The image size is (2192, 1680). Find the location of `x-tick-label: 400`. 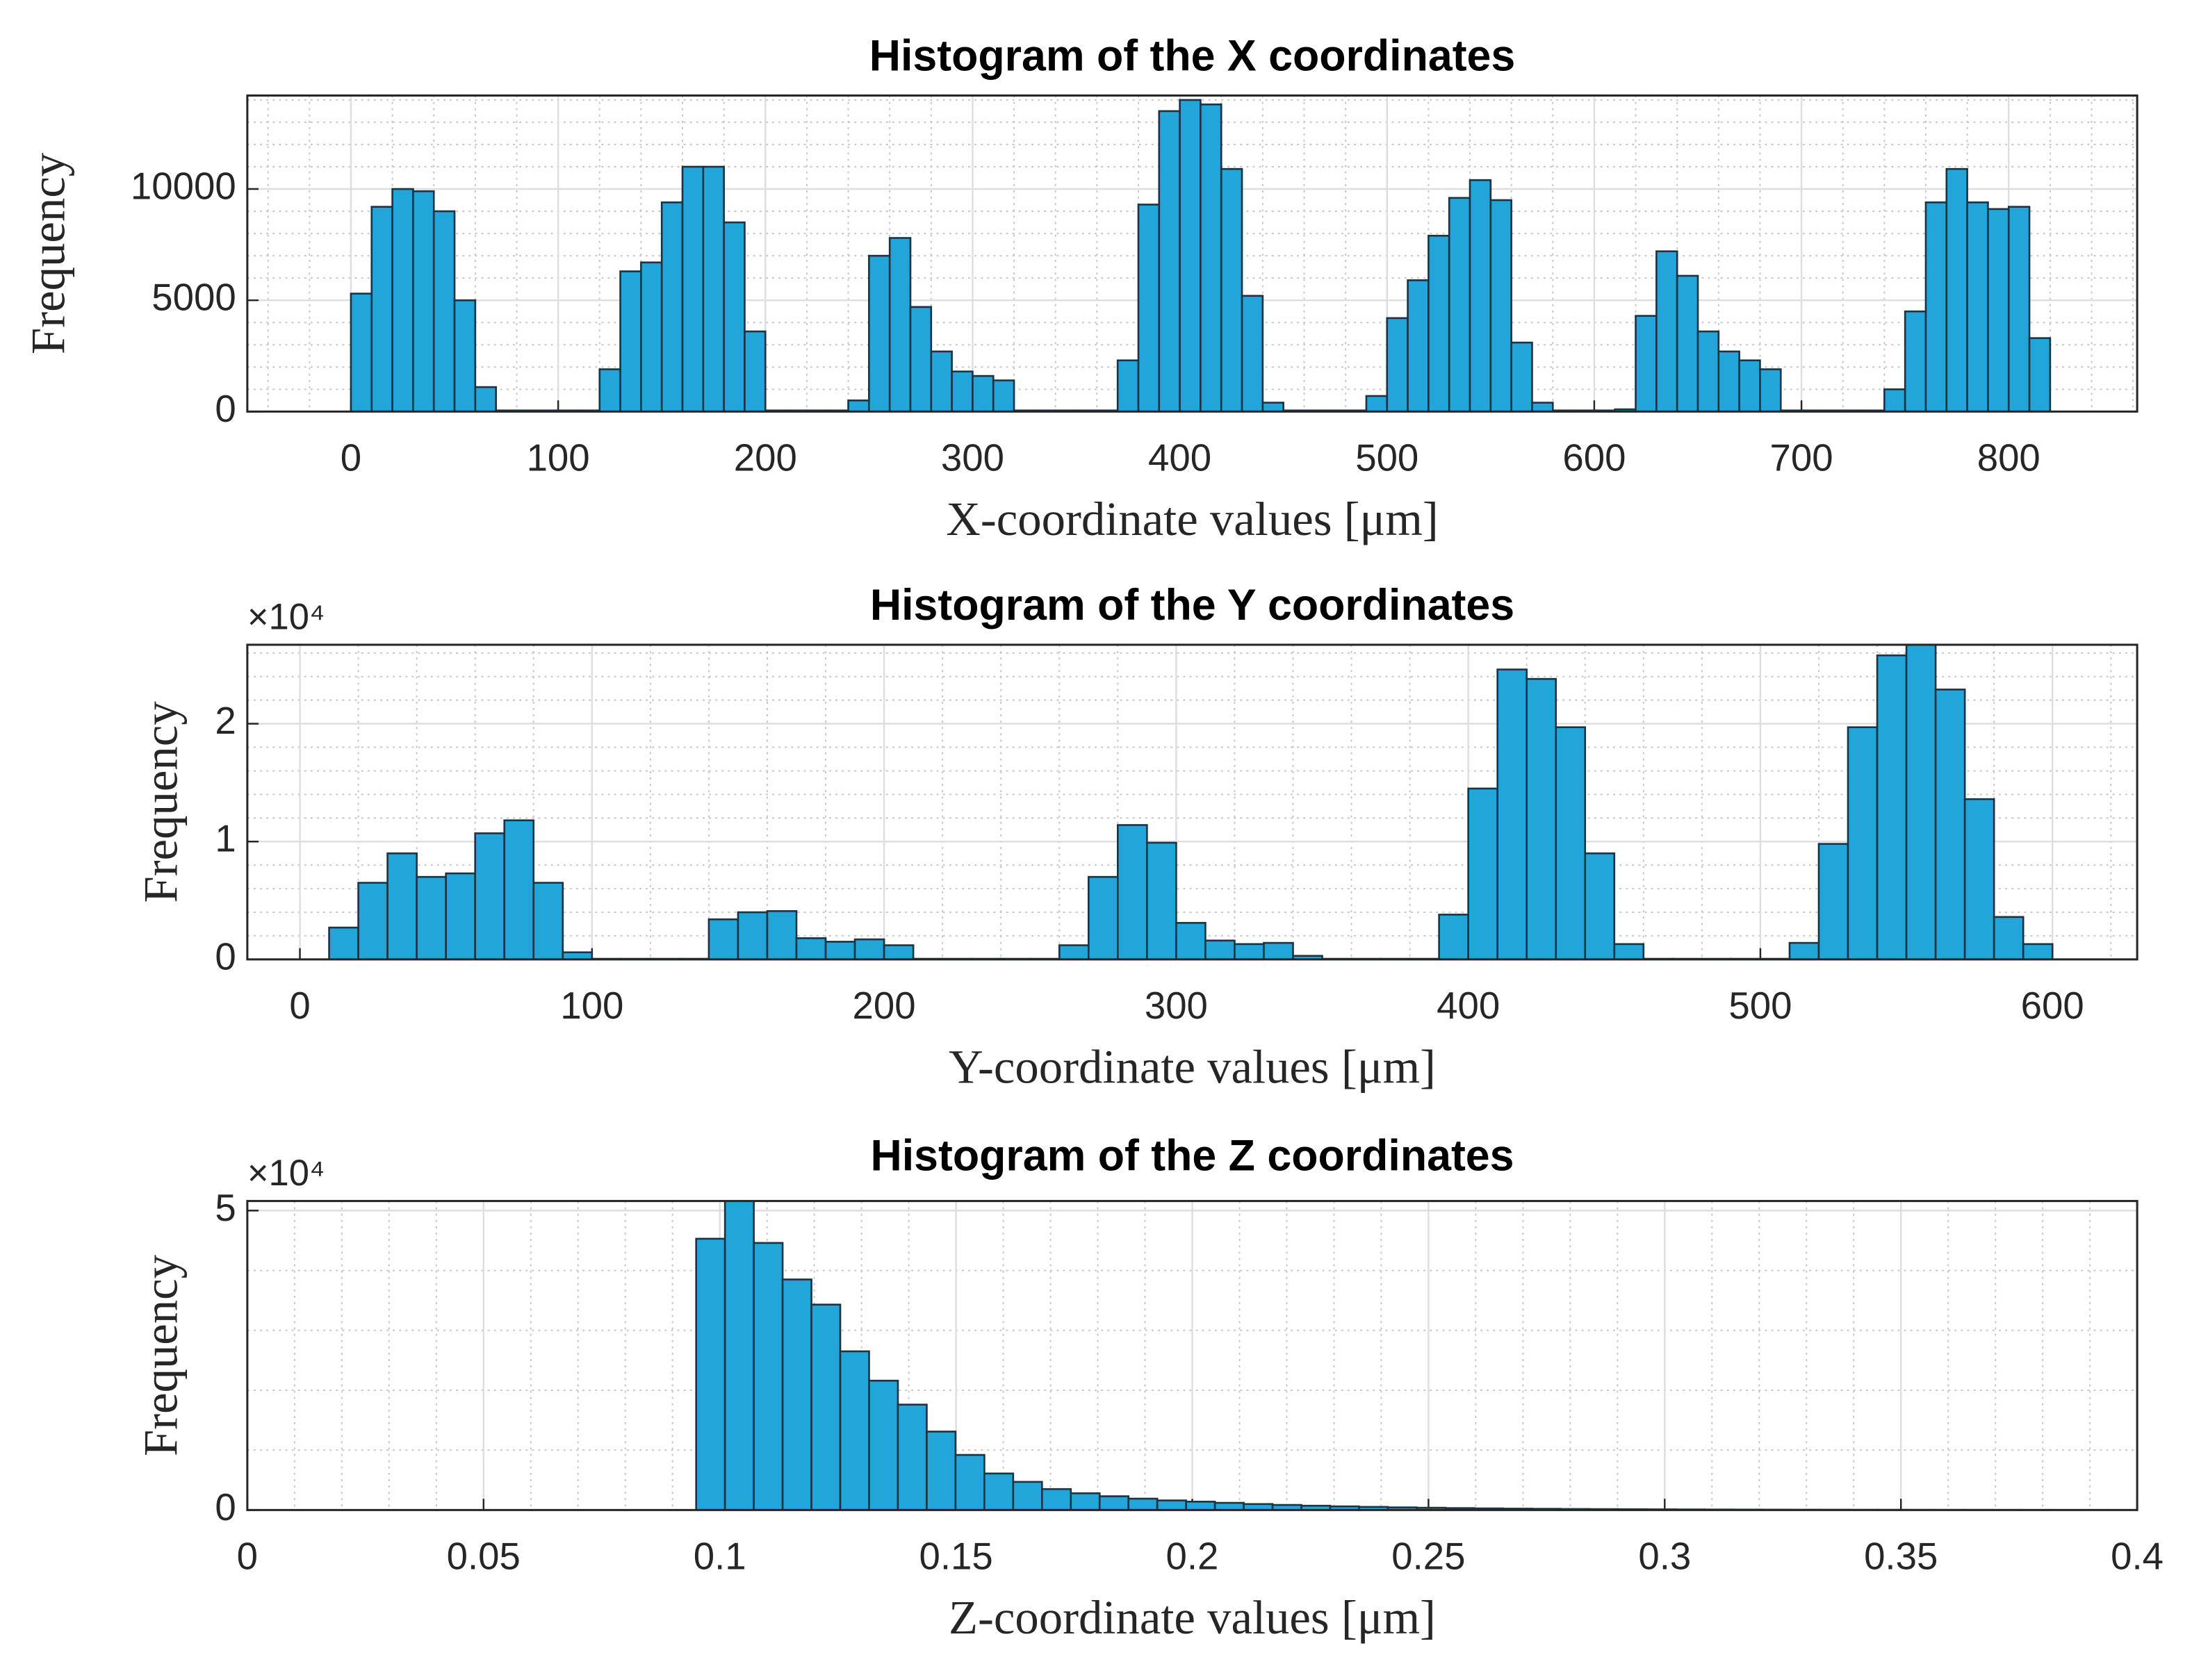

x-tick-label: 400 is located at coordinates (1468, 1006).